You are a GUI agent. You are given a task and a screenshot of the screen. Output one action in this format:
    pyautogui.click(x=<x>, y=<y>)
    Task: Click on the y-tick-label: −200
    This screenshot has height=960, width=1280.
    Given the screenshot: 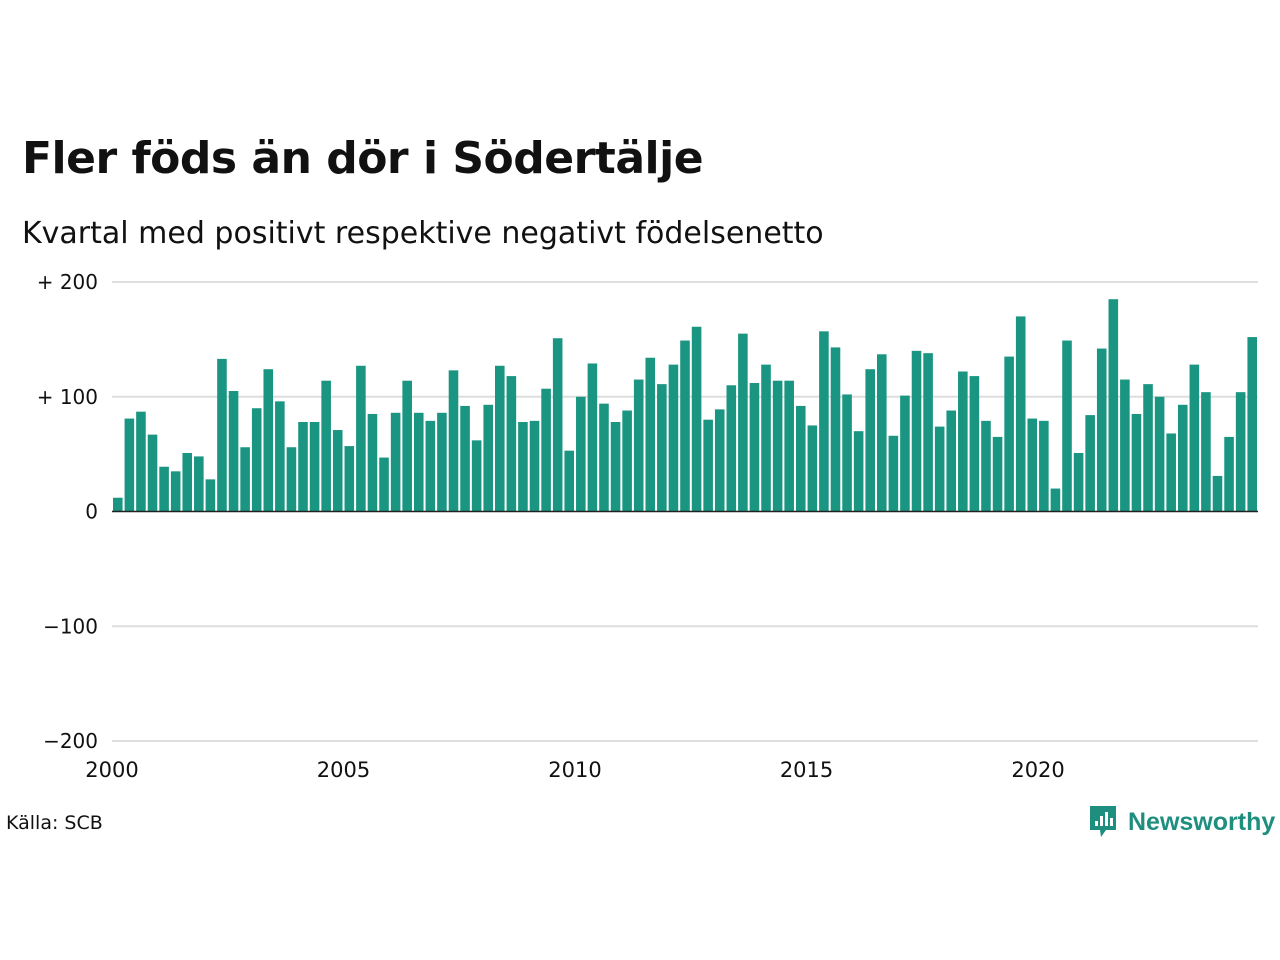 What is the action you would take?
    pyautogui.click(x=70, y=741)
    